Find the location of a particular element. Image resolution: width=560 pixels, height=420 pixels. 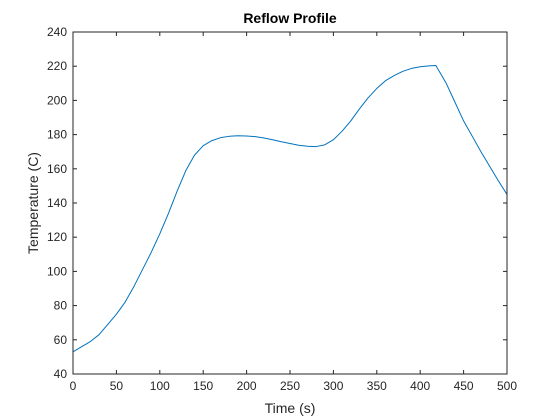

y-tick-label: 240 is located at coordinates (57, 32).